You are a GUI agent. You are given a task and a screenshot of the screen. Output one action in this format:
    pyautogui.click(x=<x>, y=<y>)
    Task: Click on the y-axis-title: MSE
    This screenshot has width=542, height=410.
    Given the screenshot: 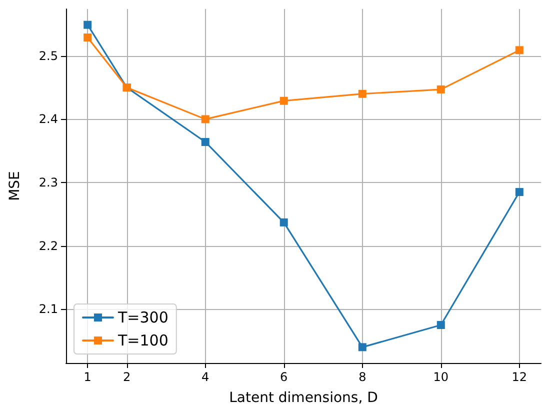 What is the action you would take?
    pyautogui.click(x=15, y=186)
    